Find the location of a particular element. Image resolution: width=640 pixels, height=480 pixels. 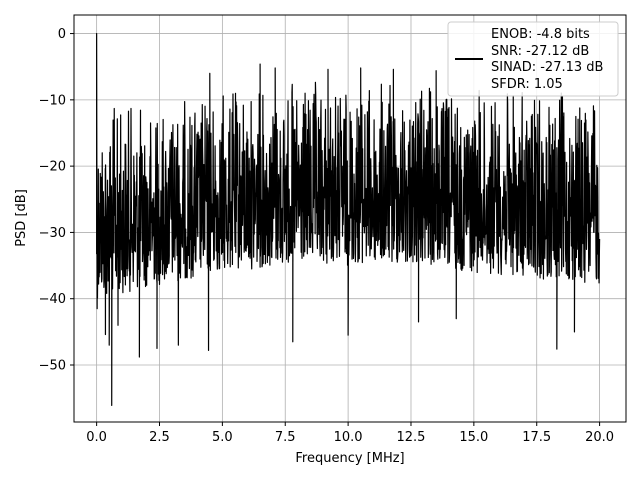

x-tick-label: 12.5 is located at coordinates (411, 437).